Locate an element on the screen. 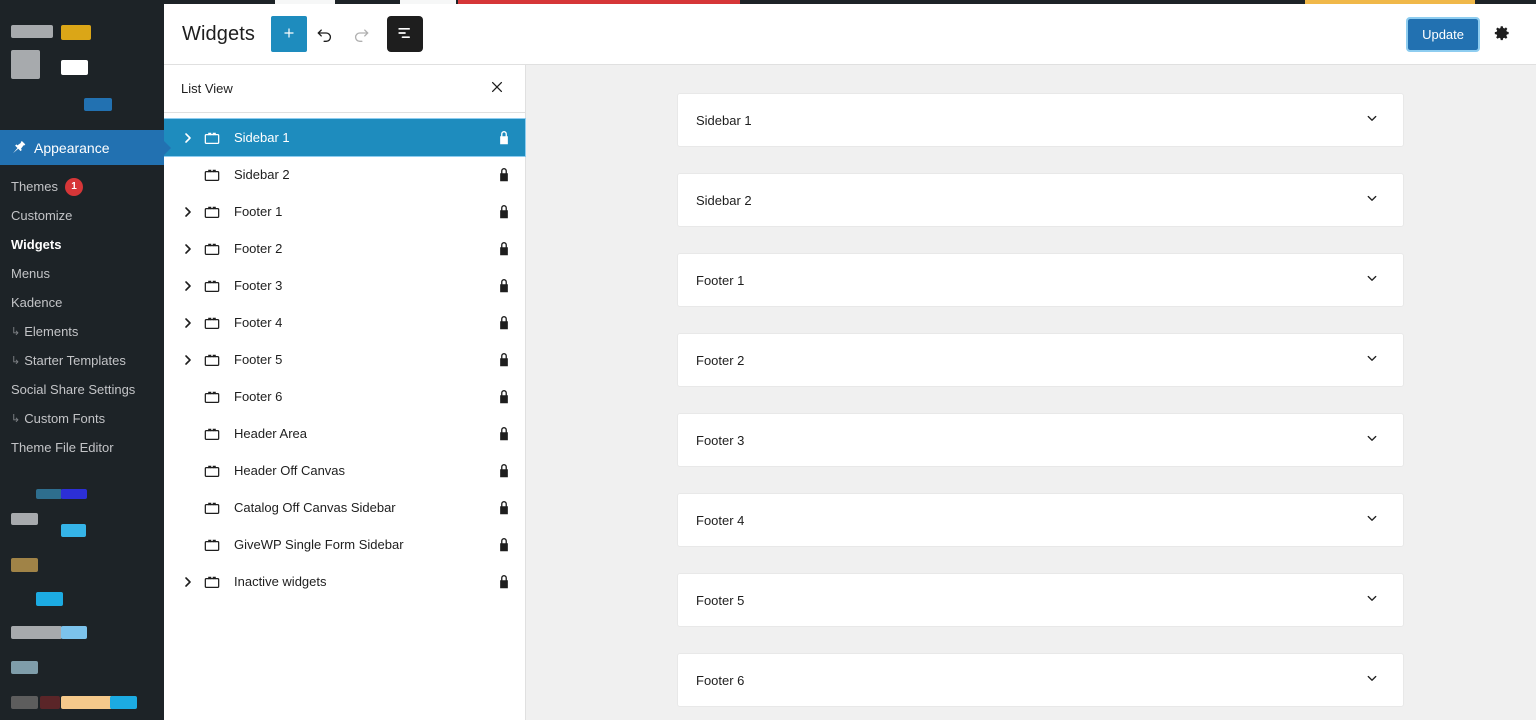  sidebar-item-kadence: Kadence is located at coordinates (82, 302).